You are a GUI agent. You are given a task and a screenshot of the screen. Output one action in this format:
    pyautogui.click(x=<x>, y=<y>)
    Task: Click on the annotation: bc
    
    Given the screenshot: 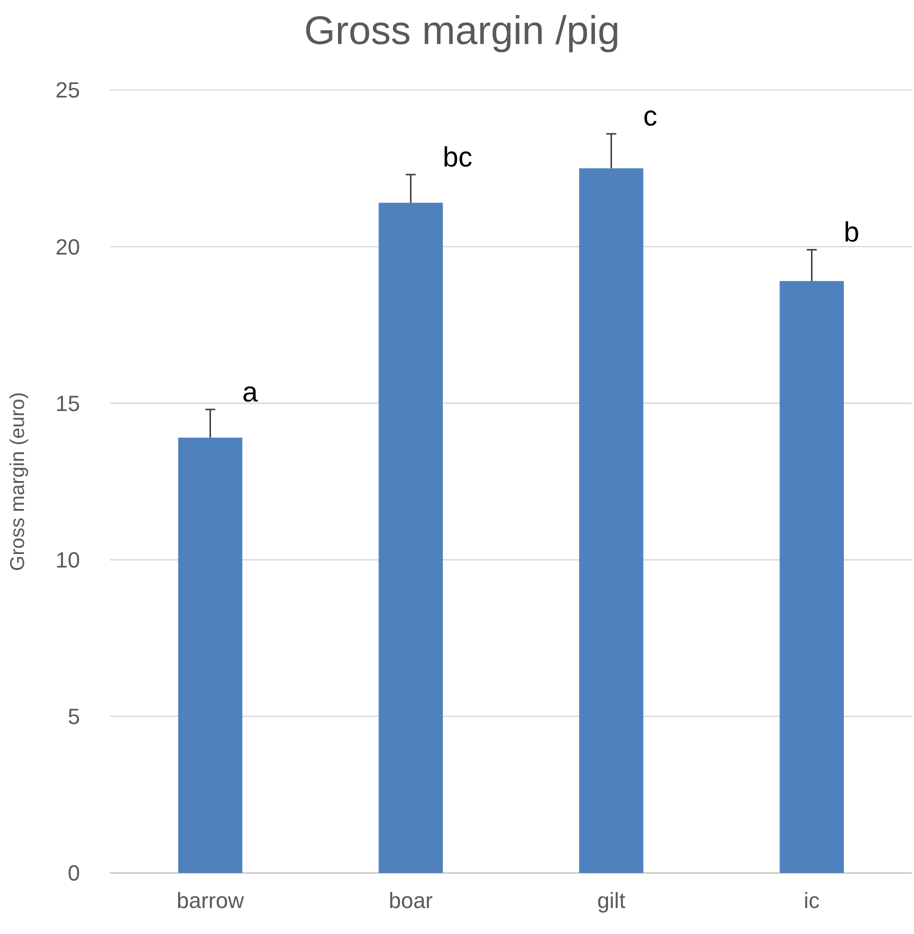 What is the action you would take?
    pyautogui.click(x=457, y=156)
    